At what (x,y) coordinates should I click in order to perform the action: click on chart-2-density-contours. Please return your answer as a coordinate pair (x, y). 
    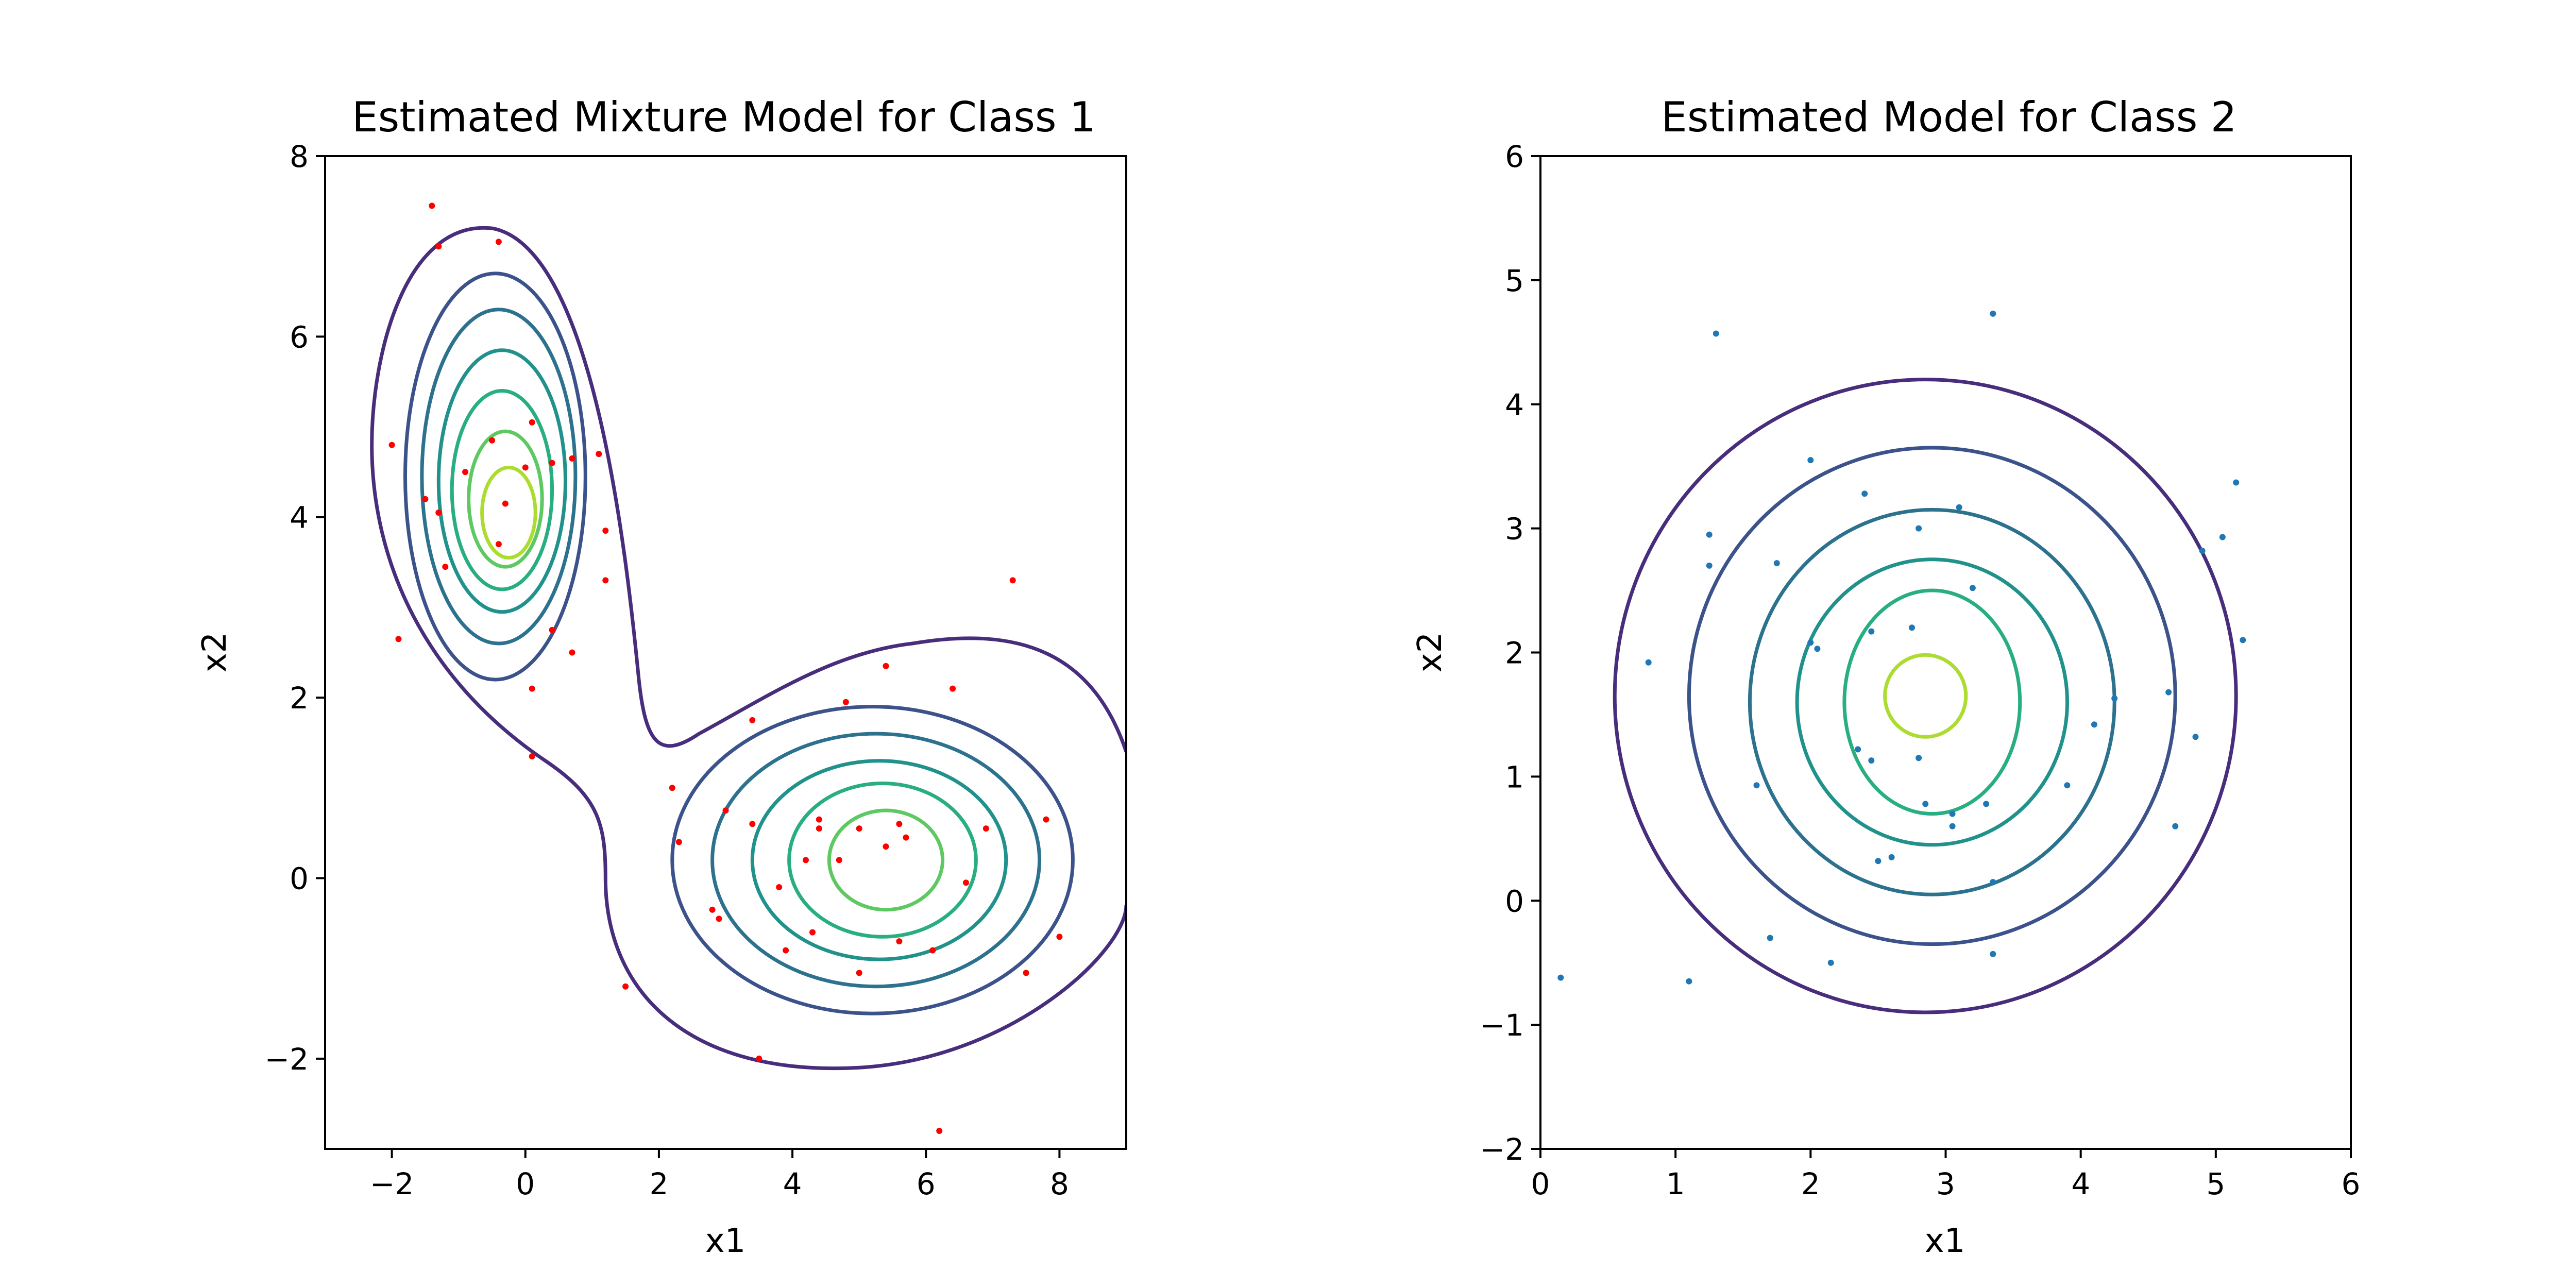
    Looking at the image, I should click on (1925, 696).